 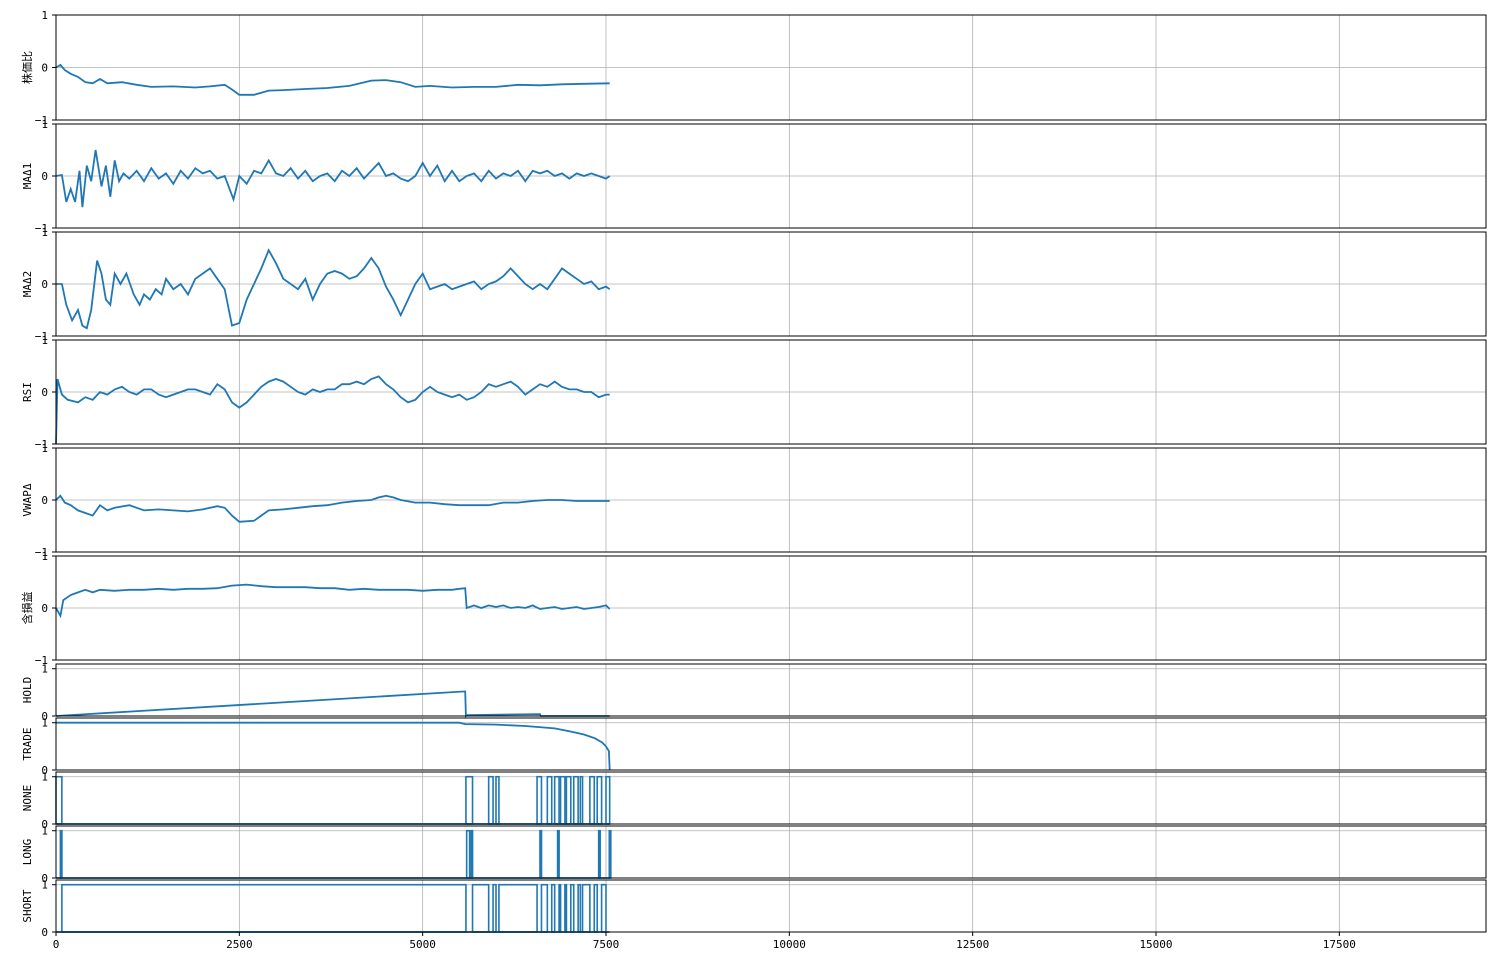 I want to click on y-axis-label: LONG, so click(x=27, y=852).